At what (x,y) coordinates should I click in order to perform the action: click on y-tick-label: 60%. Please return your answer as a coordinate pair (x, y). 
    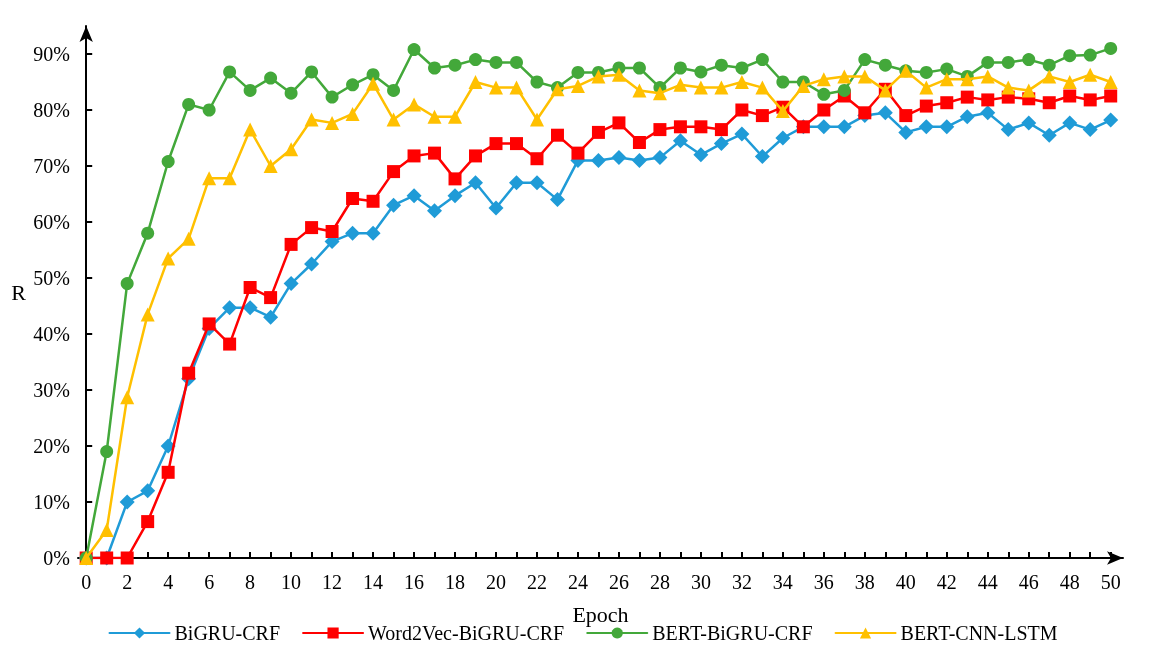
    Looking at the image, I should click on (51, 222).